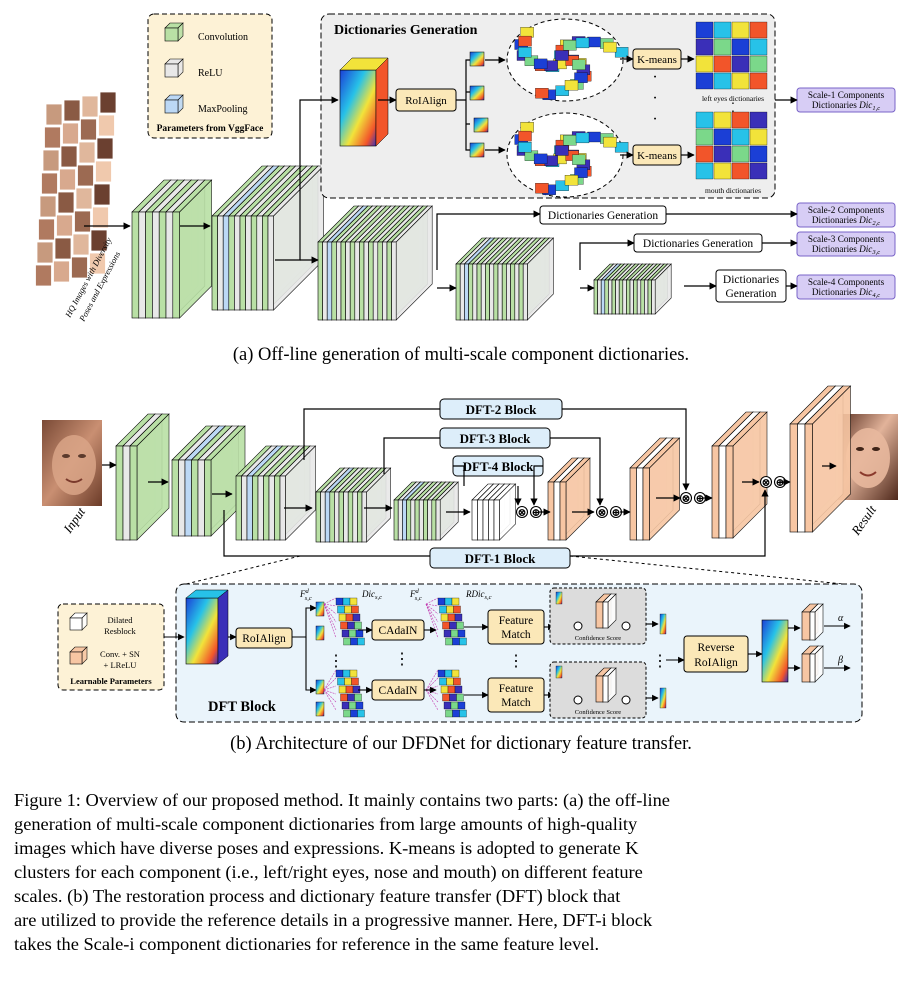 The width and height of the screenshot is (922, 996). Describe the element at coordinates (172, 249) in the screenshot. I see `encoder-a-block1` at that location.